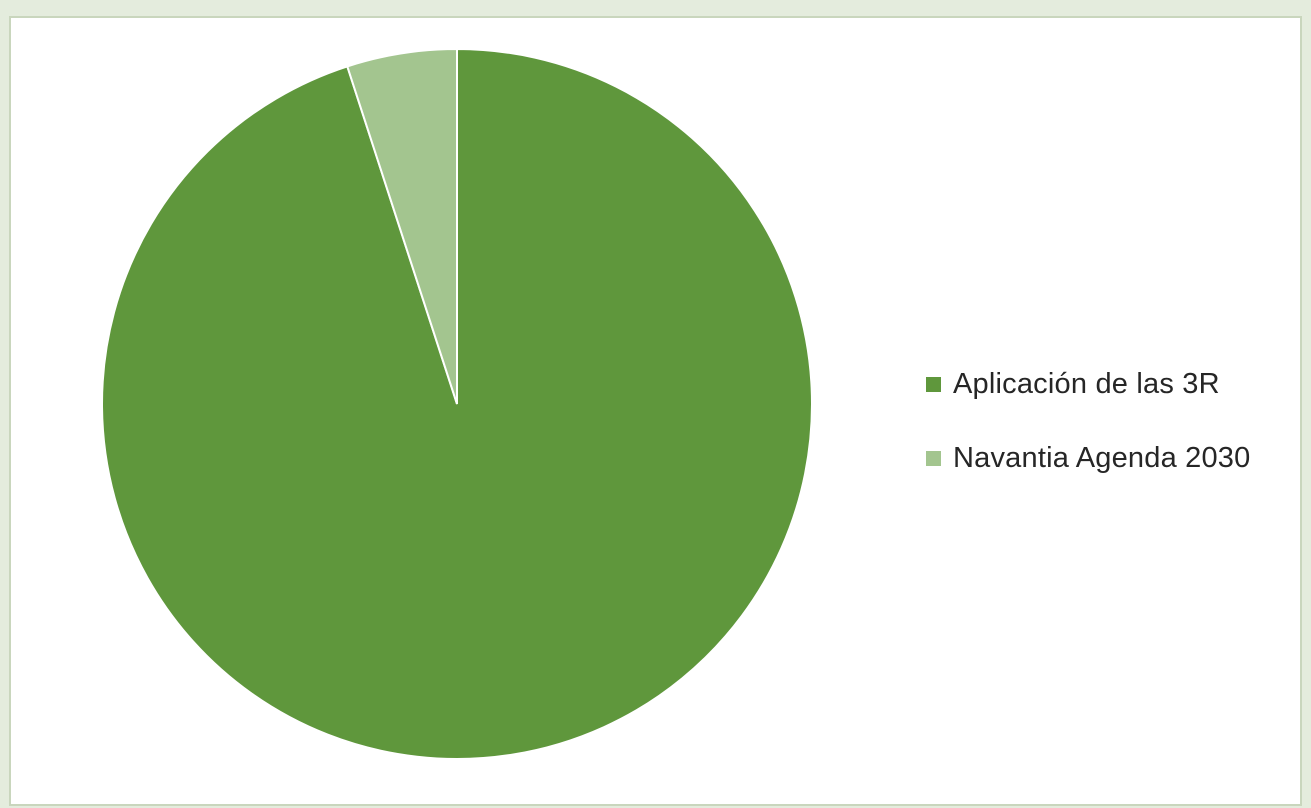 Image resolution: width=1311 pixels, height=808 pixels. Describe the element at coordinates (1102, 457) in the screenshot. I see `legend-label-navantia-agenda-2030: Navantia Agenda 2030` at that location.